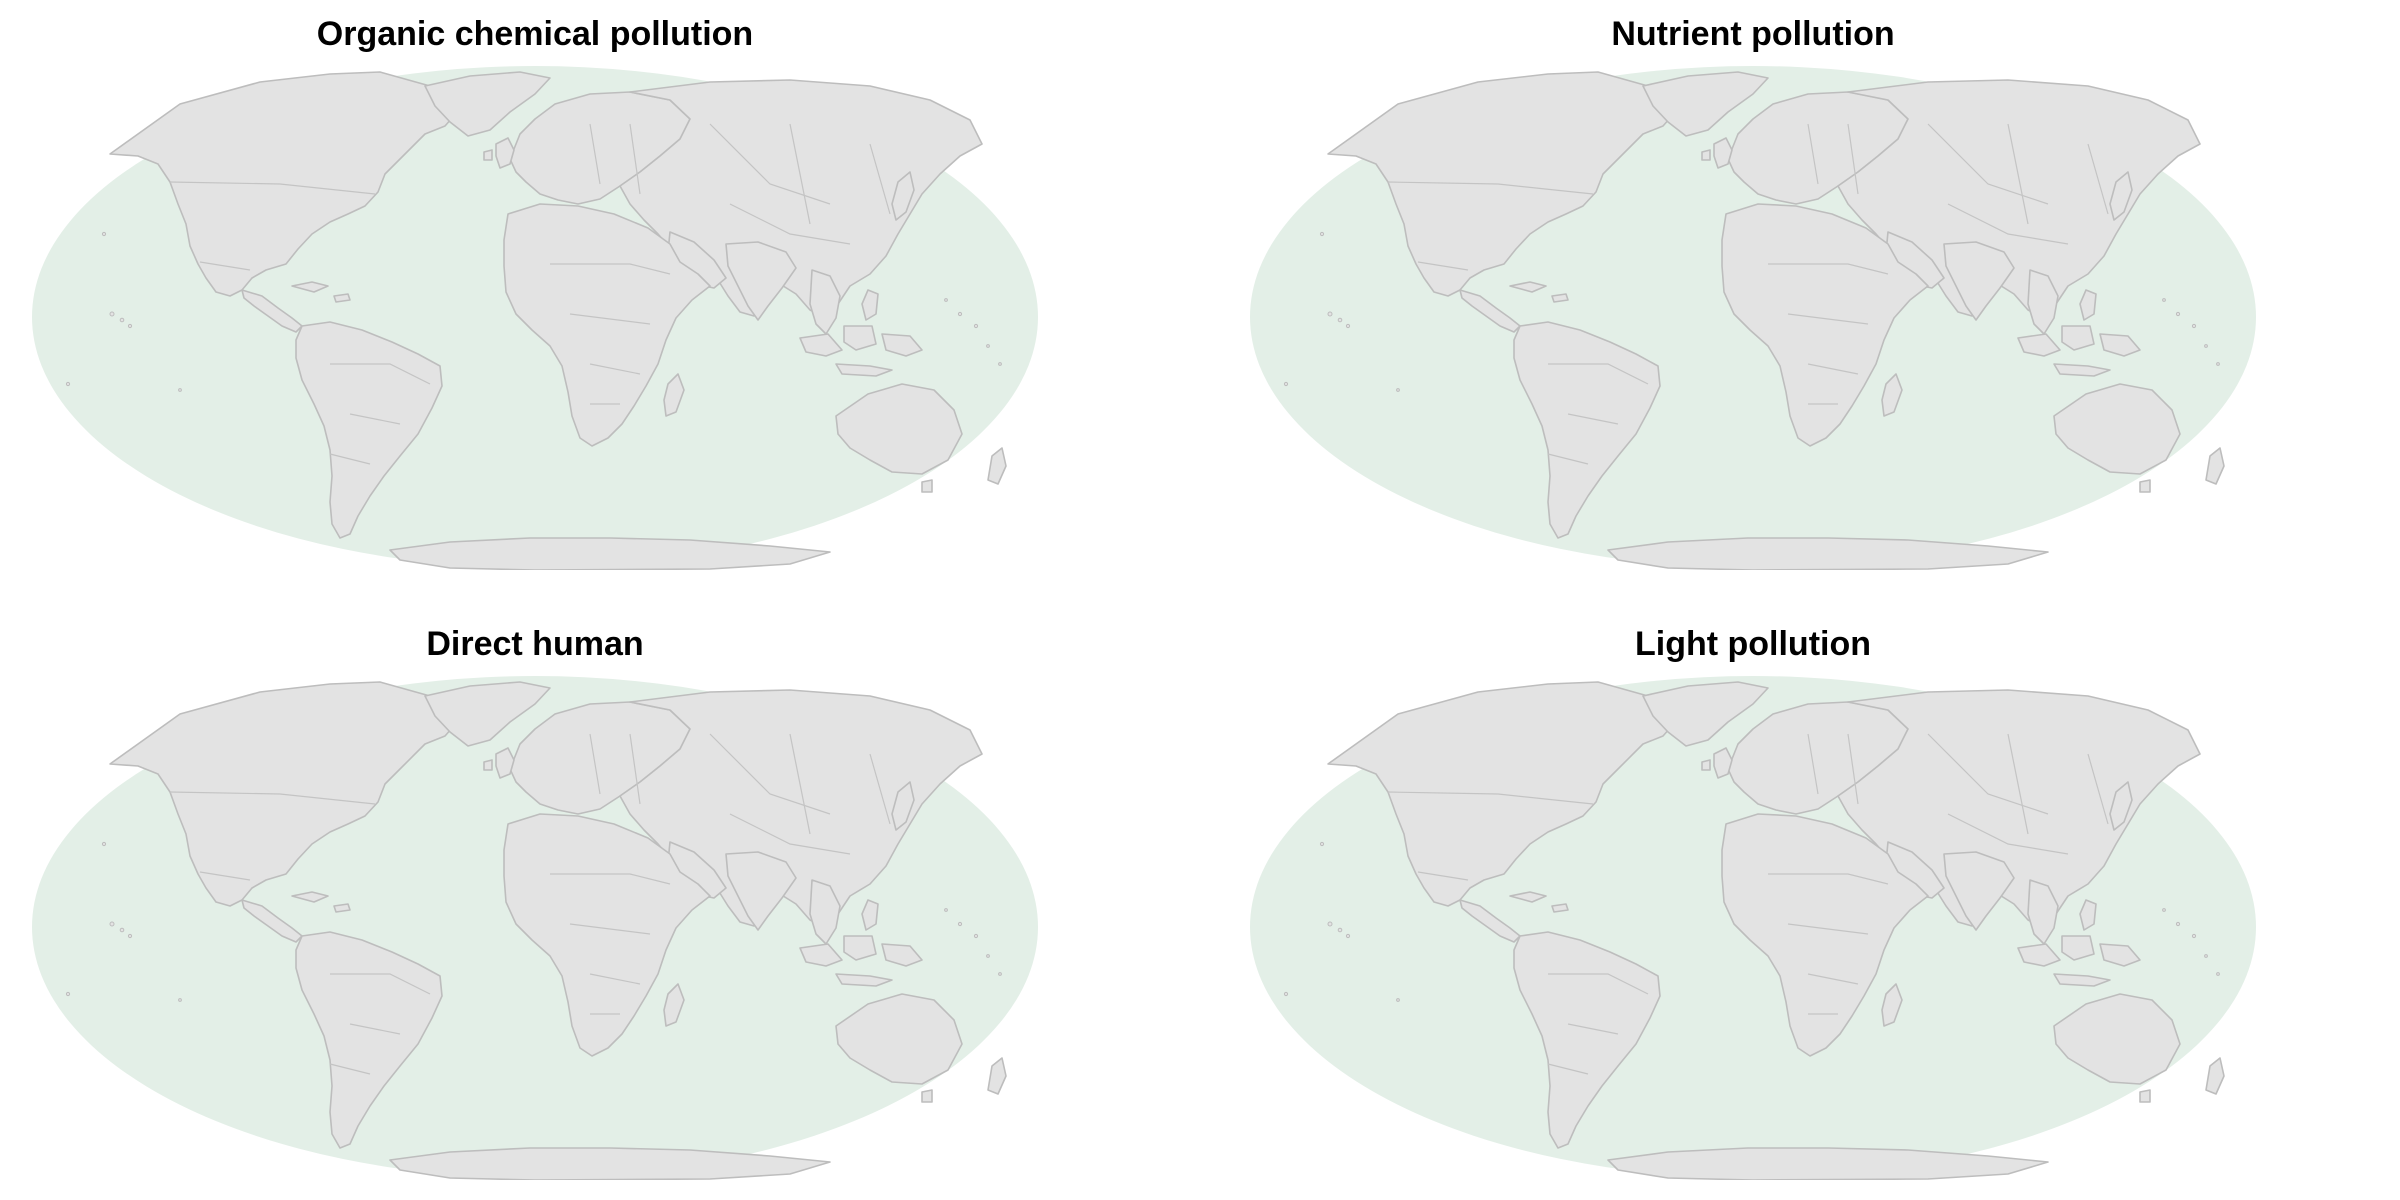 Image resolution: width=2400 pixels, height=1200 pixels. Describe the element at coordinates (535, 644) in the screenshot. I see `panel-title: Direct human` at that location.